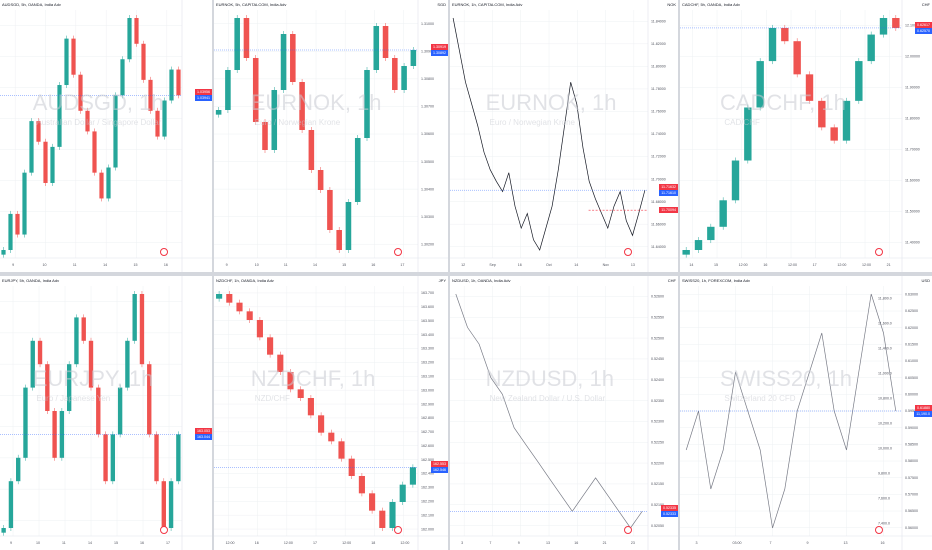 The height and width of the screenshot is (550, 932). Describe the element at coordinates (427, 390) in the screenshot. I see `y-tick-label: 163.000` at that location.